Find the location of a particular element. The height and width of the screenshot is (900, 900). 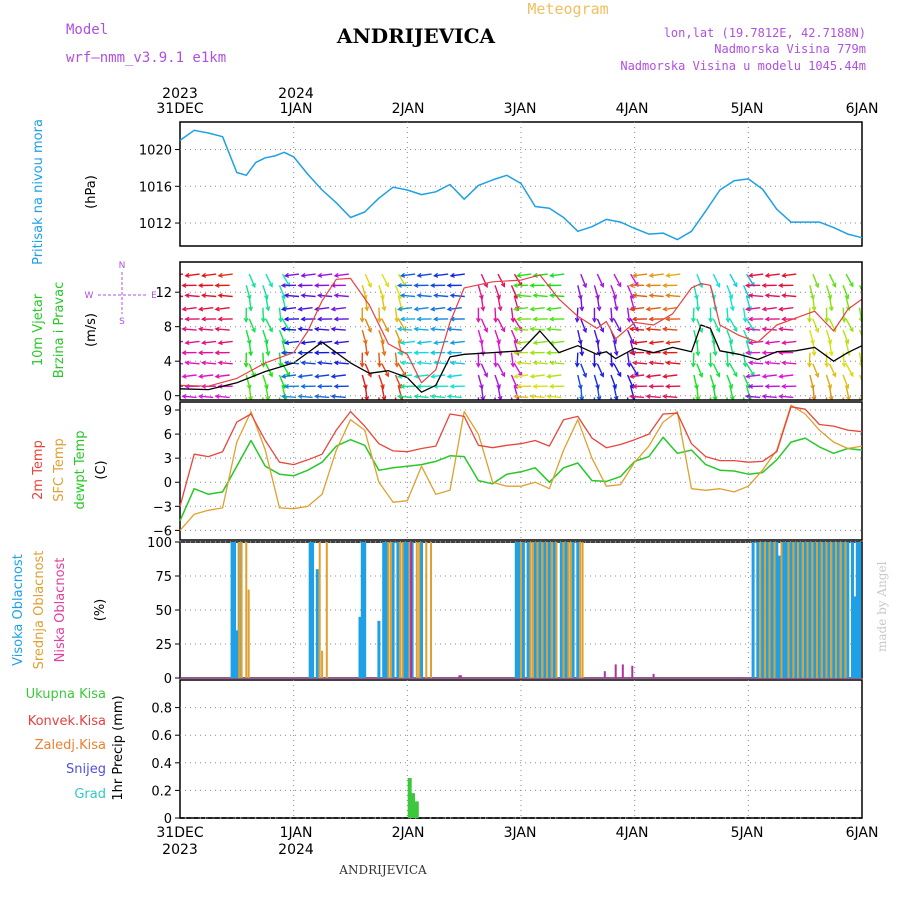

cloud-low-bar is located at coordinates (411, 610).